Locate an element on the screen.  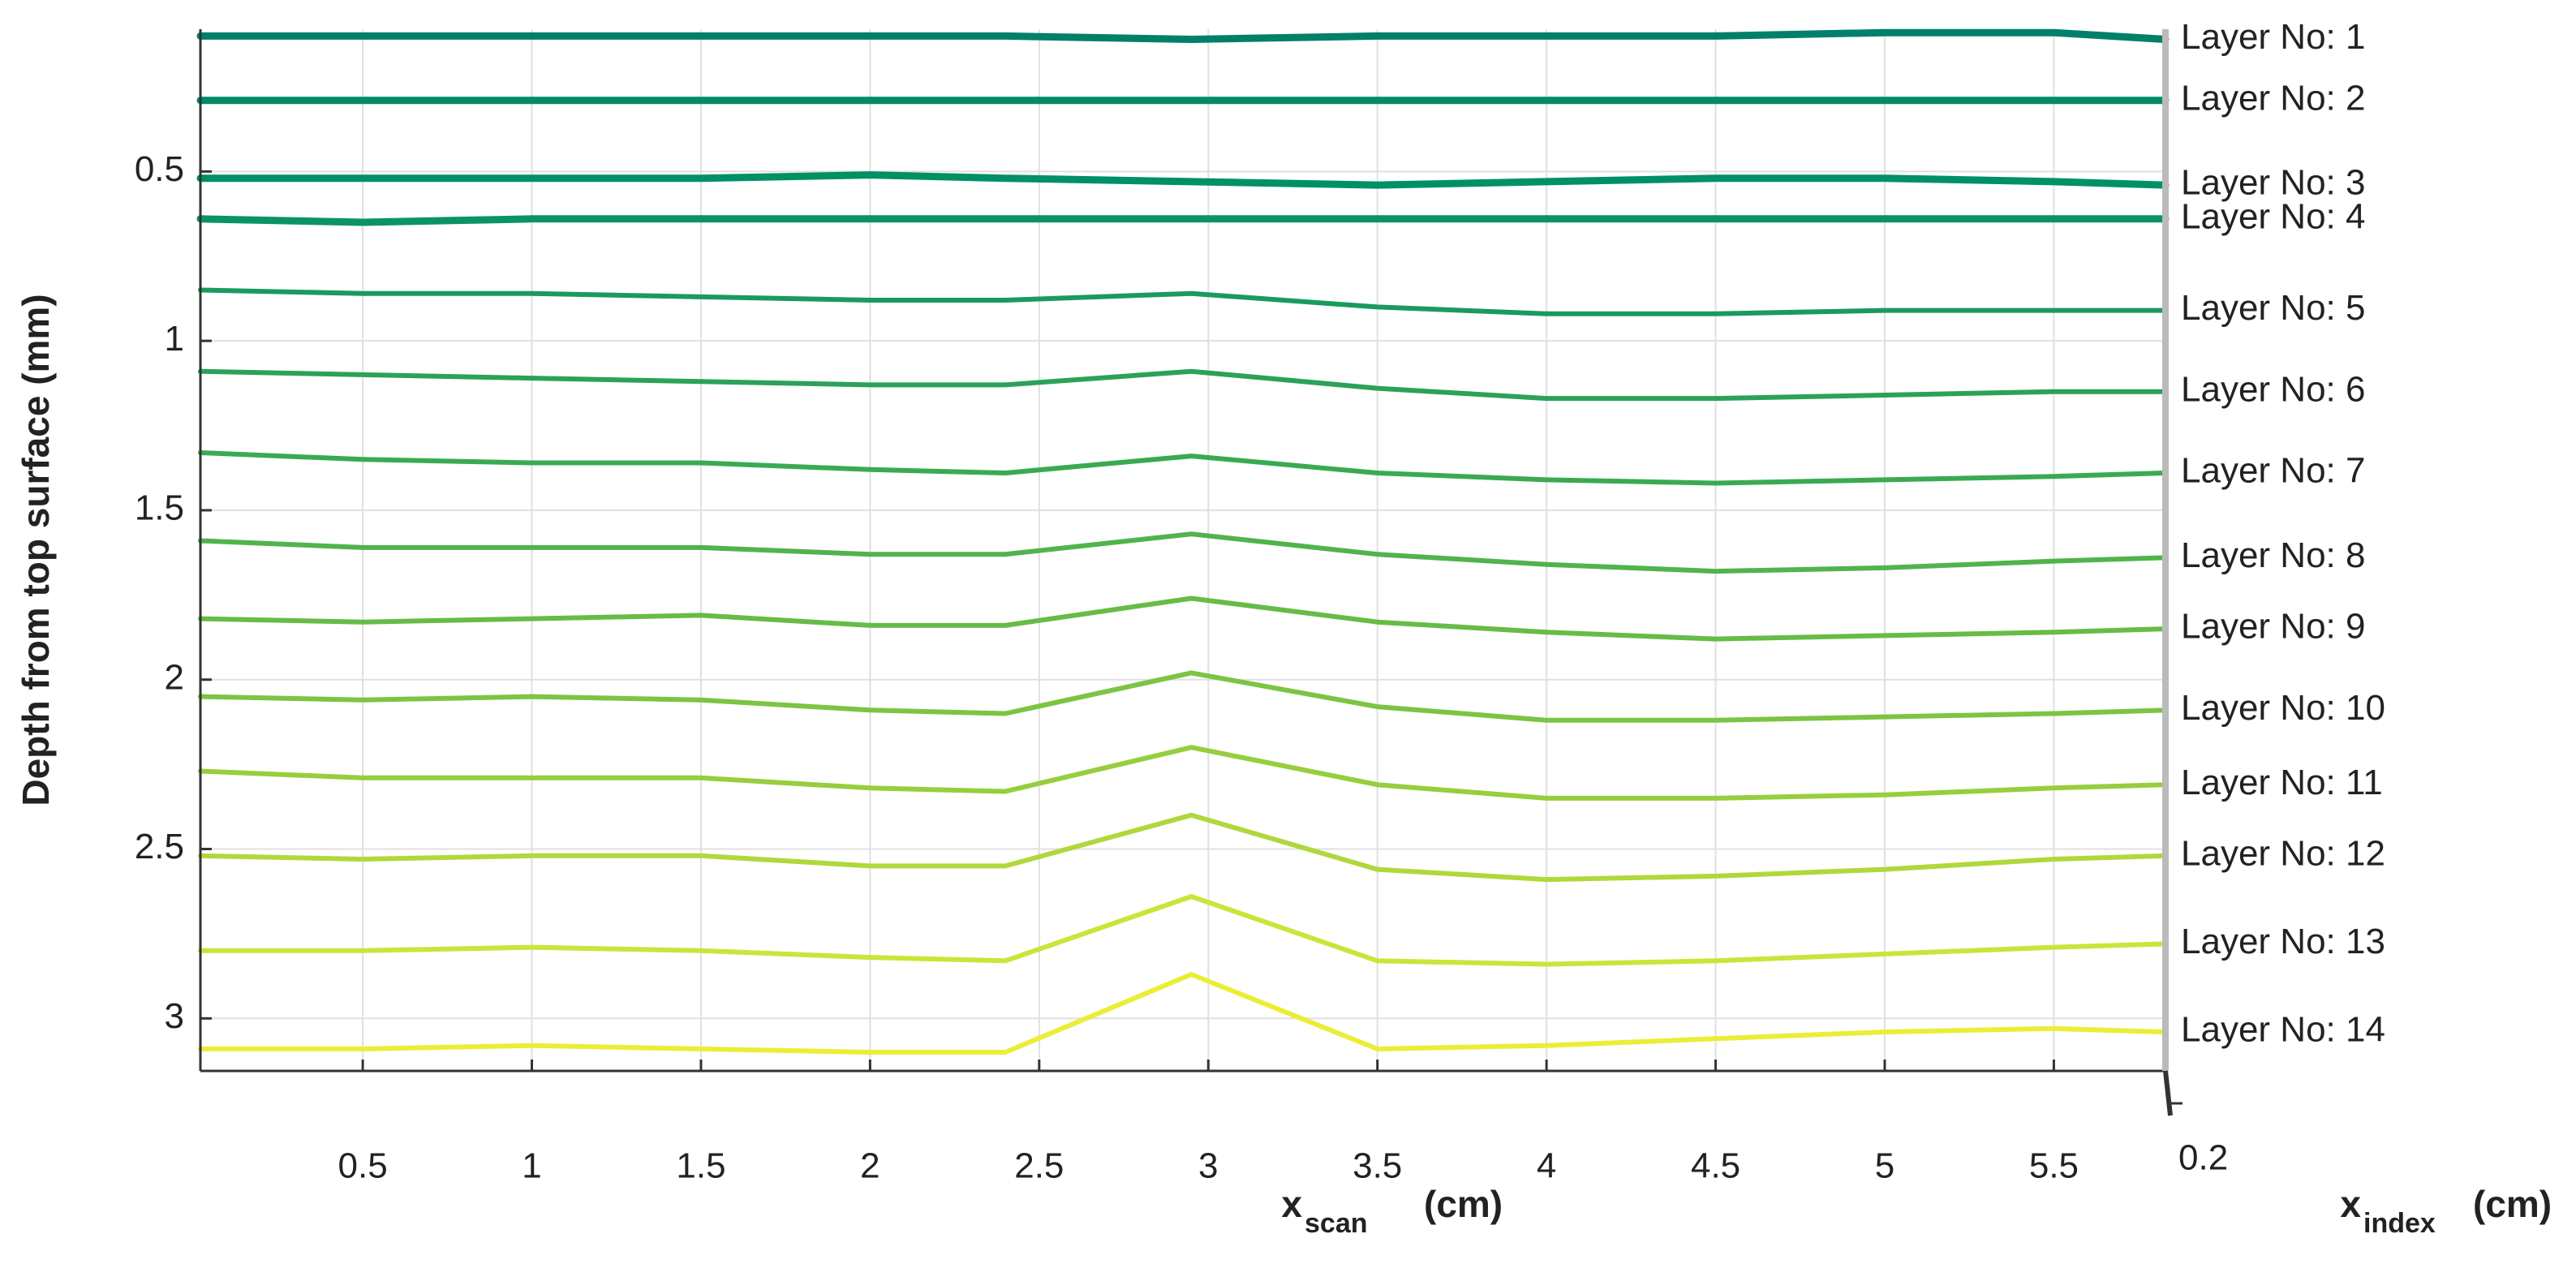
legend-label: Layer No: 11 is located at coordinates (2282, 782).